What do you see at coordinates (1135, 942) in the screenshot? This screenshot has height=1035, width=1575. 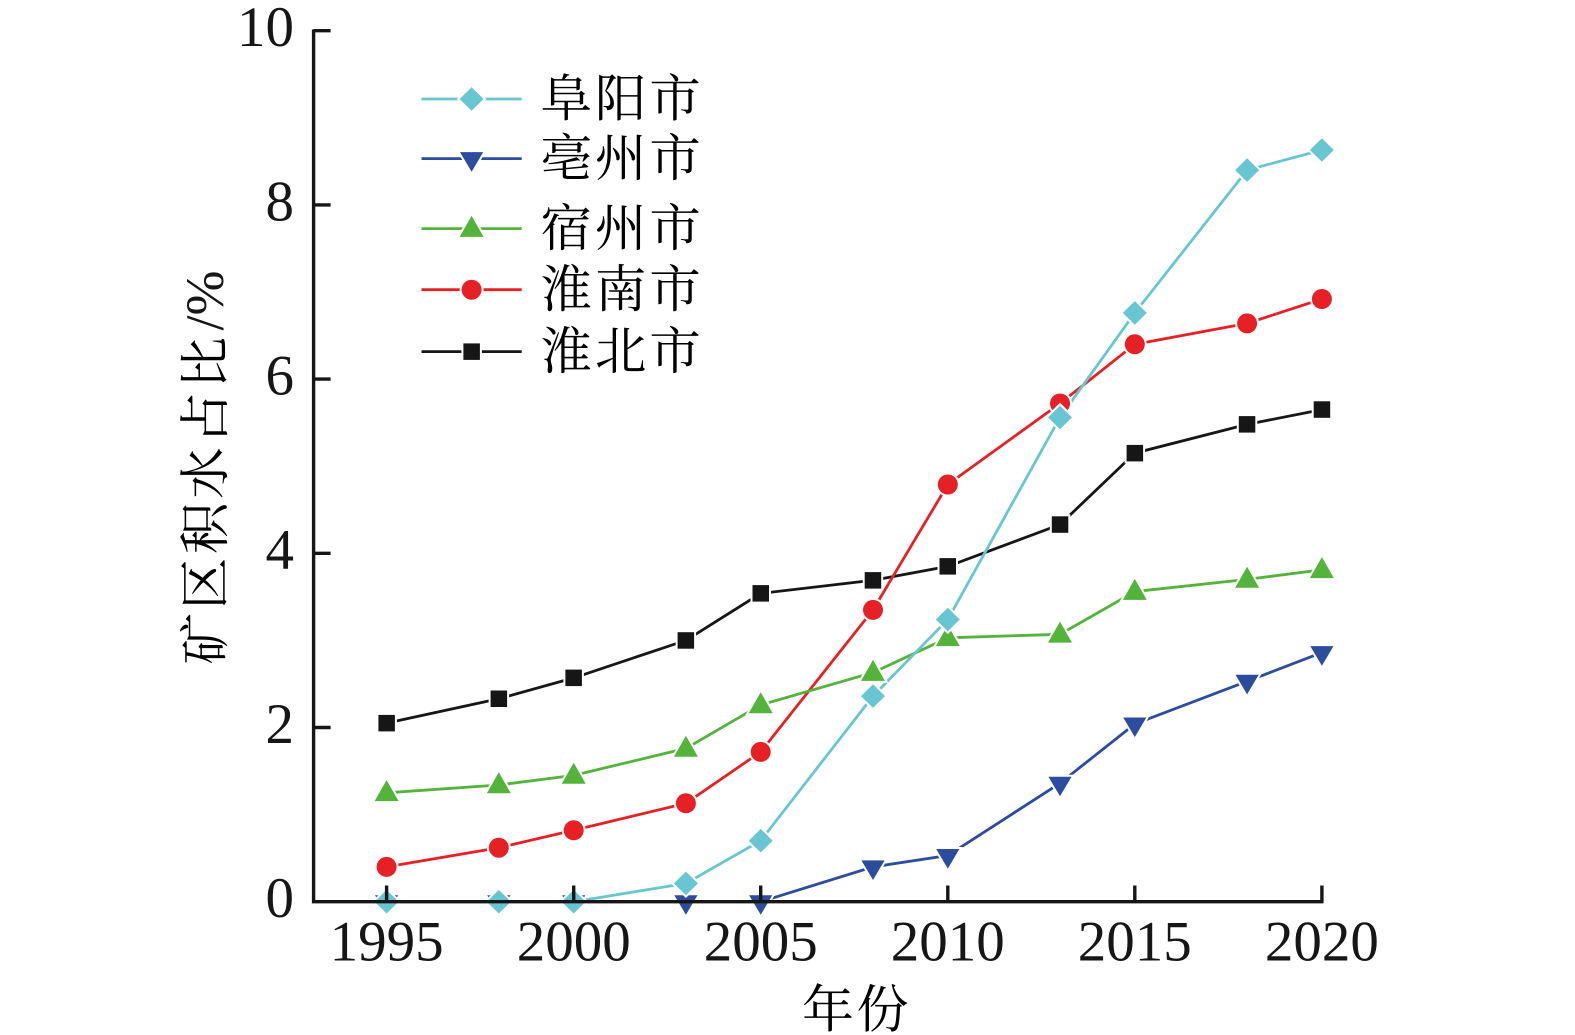 I see `svg-text: 2015` at bounding box center [1135, 942].